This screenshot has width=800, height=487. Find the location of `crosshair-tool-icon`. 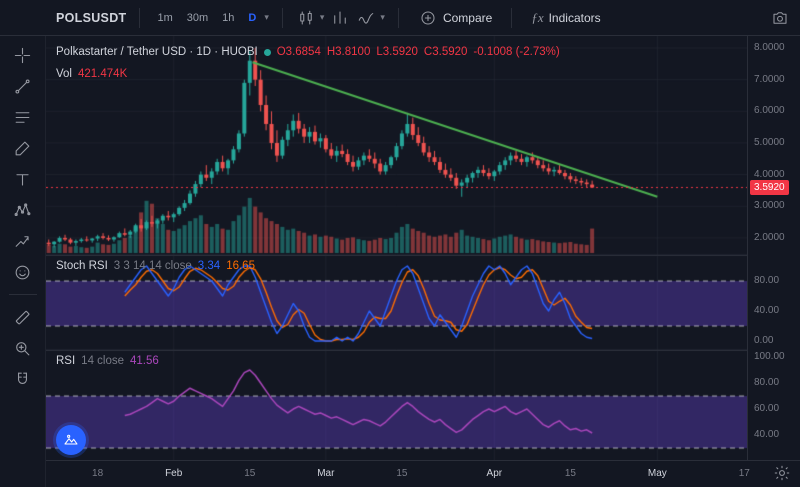

crosshair-tool-icon is located at coordinates (23, 55).